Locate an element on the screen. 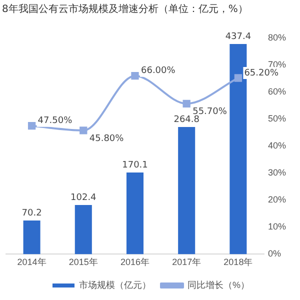 This screenshot has width=300, height=300. y2-tick-label: 30% is located at coordinates (277, 173).